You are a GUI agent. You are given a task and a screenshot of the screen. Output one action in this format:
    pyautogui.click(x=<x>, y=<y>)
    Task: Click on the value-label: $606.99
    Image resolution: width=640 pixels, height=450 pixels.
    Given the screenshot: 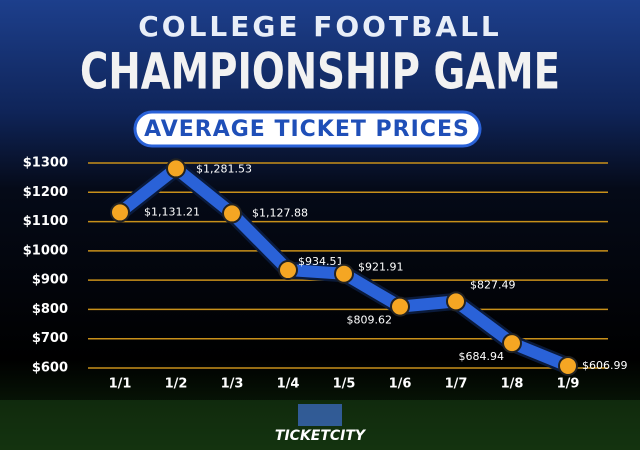 What is the action you would take?
    pyautogui.click(x=605, y=365)
    